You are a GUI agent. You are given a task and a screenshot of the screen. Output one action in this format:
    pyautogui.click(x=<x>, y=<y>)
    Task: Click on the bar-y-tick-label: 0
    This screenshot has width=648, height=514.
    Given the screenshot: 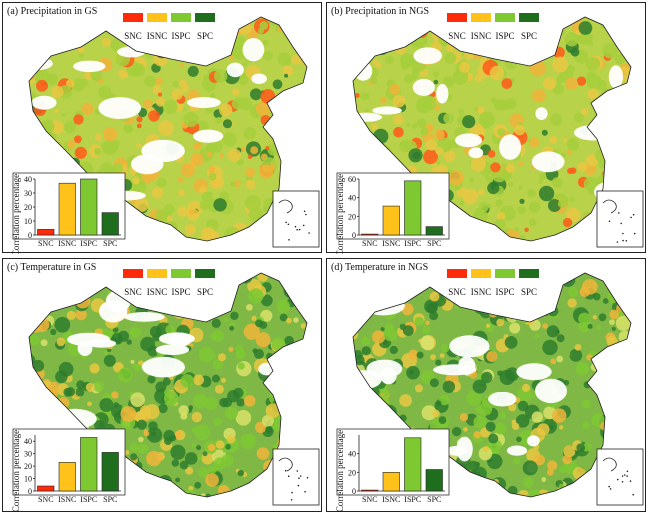 What is the action you would take?
    pyautogui.click(x=354, y=235)
    